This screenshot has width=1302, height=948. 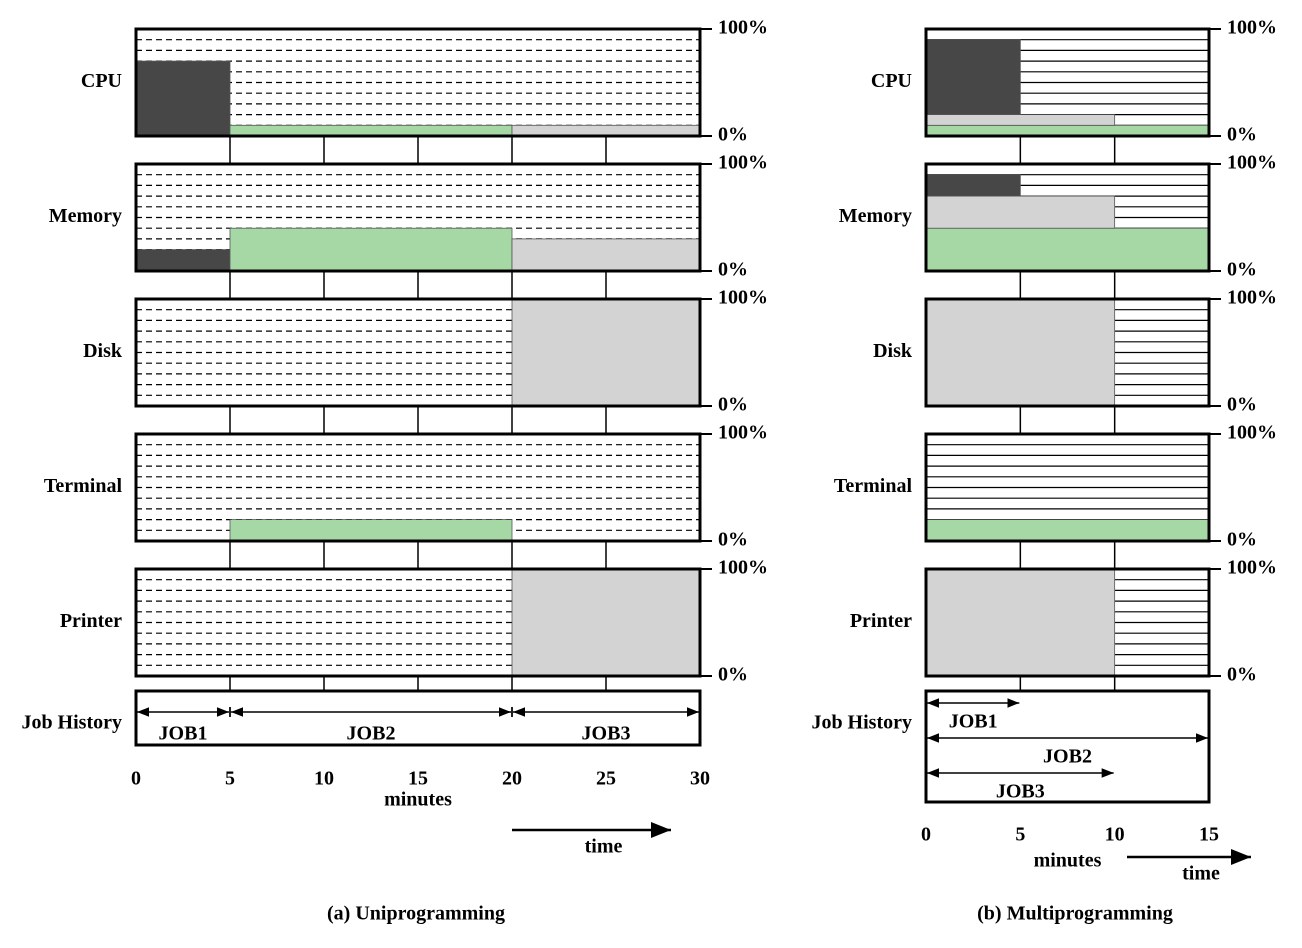 I want to click on x-tick-label: 20, so click(x=512, y=779).